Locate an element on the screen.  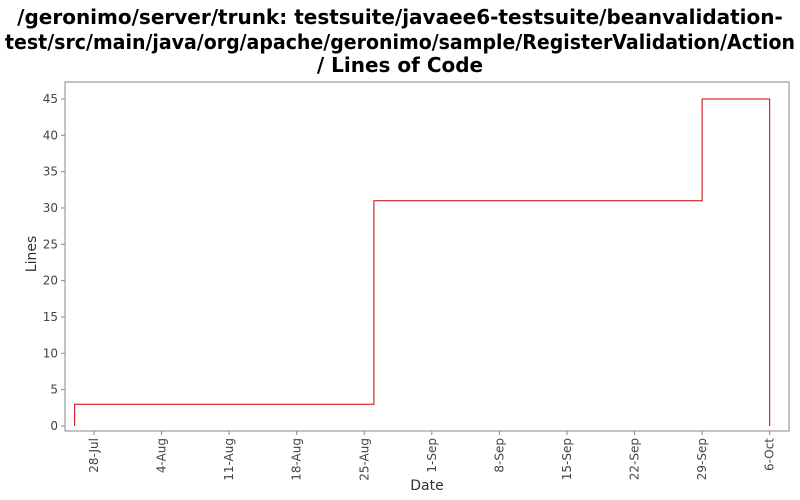
y-tick-label: 15 is located at coordinates (50, 317).